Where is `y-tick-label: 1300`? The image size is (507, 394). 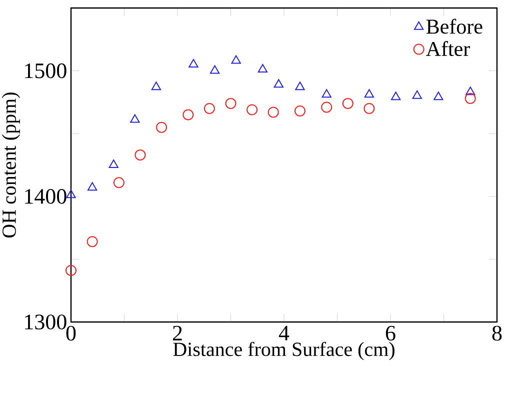
y-tick-label: 1300 is located at coordinates (45, 322).